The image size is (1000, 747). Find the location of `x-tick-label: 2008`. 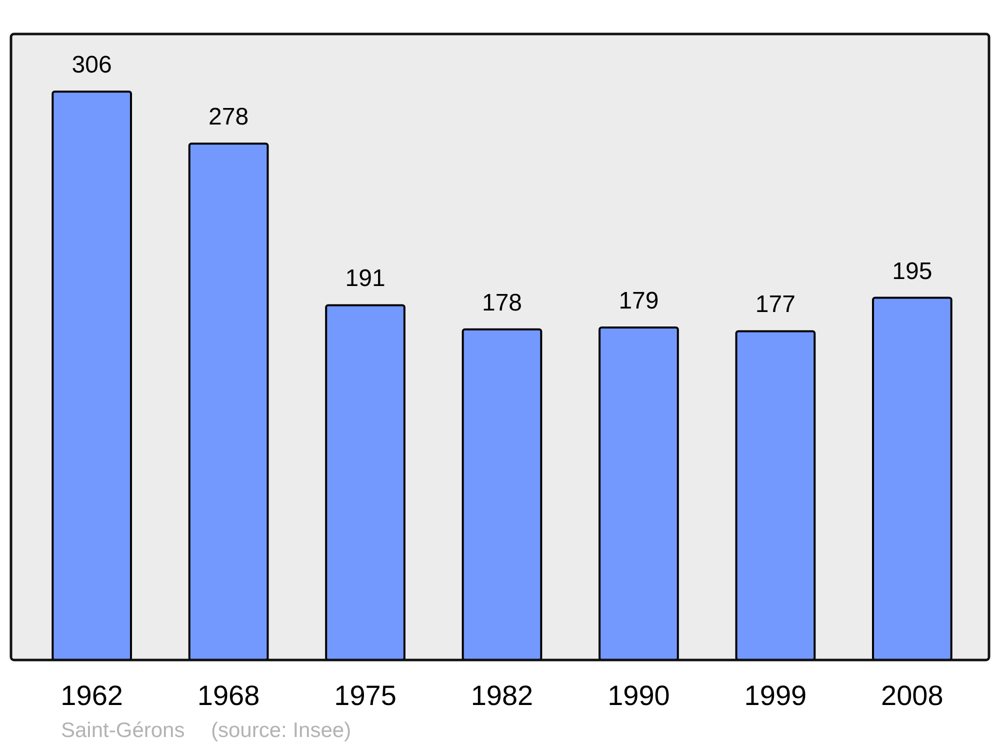

x-tick-label: 2008 is located at coordinates (912, 695).